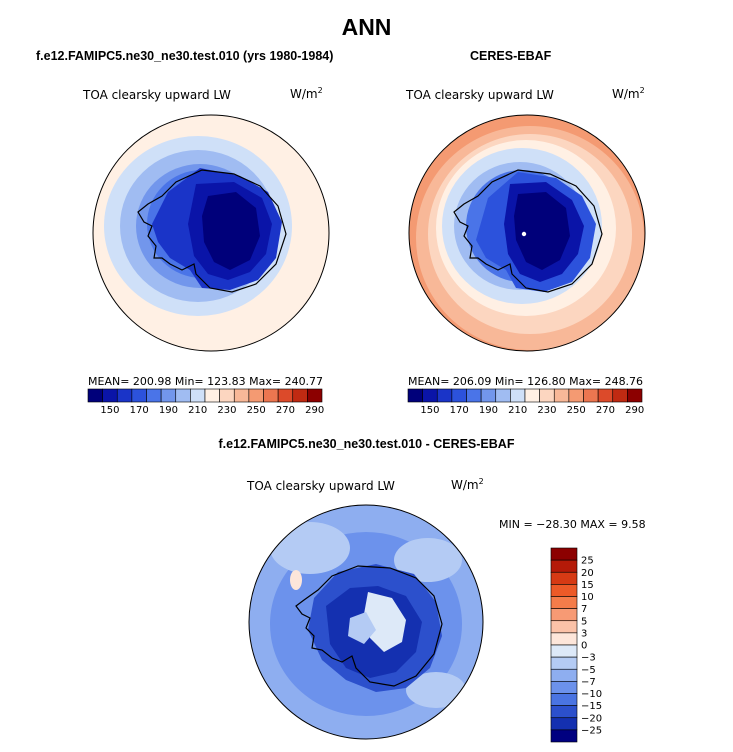 This screenshot has width=733, height=752. I want to click on diff-colorbar-label: 7, so click(584, 609).